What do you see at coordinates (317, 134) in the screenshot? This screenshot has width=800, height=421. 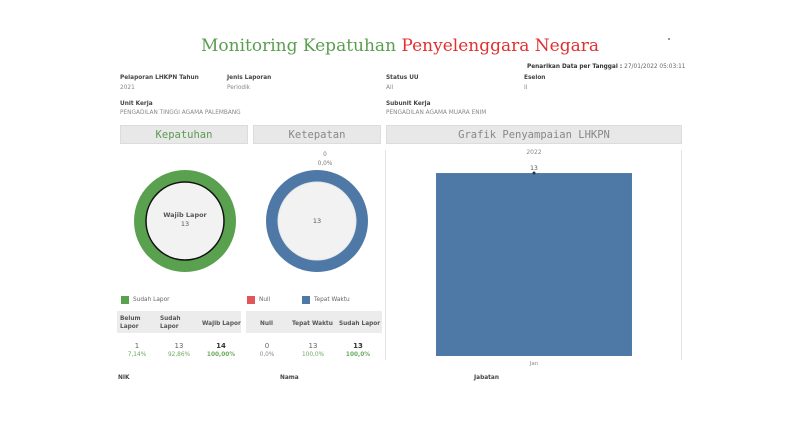 I see `ketepatan-heading: Ketepatan` at bounding box center [317, 134].